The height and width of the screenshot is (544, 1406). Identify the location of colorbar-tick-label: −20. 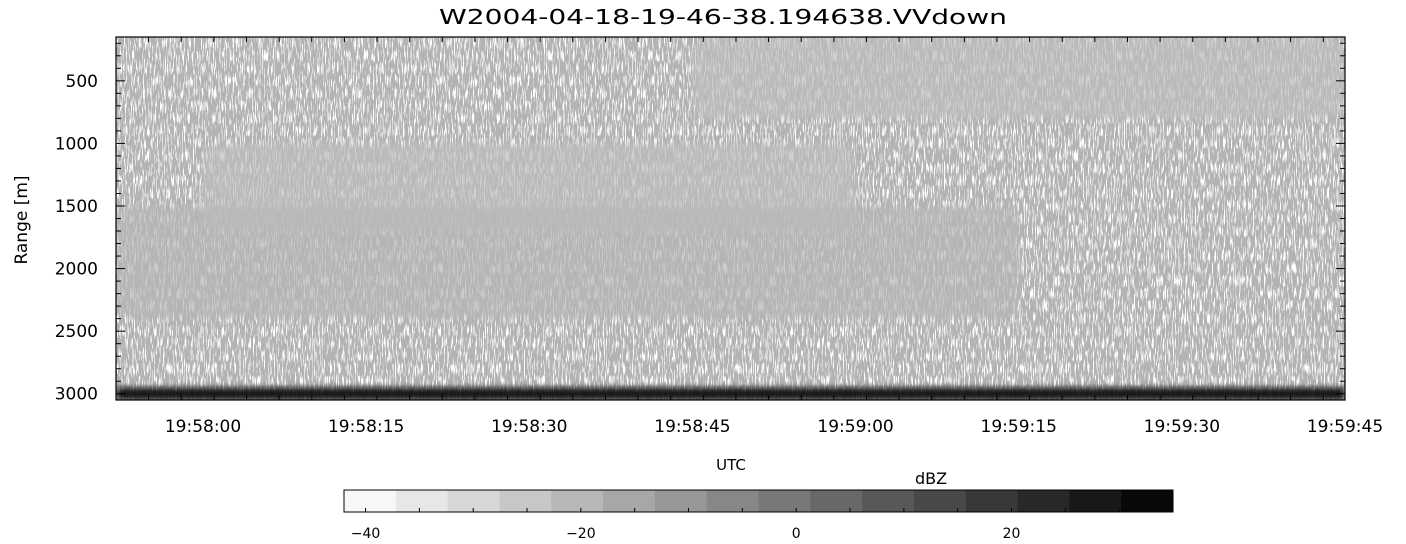
(581, 534).